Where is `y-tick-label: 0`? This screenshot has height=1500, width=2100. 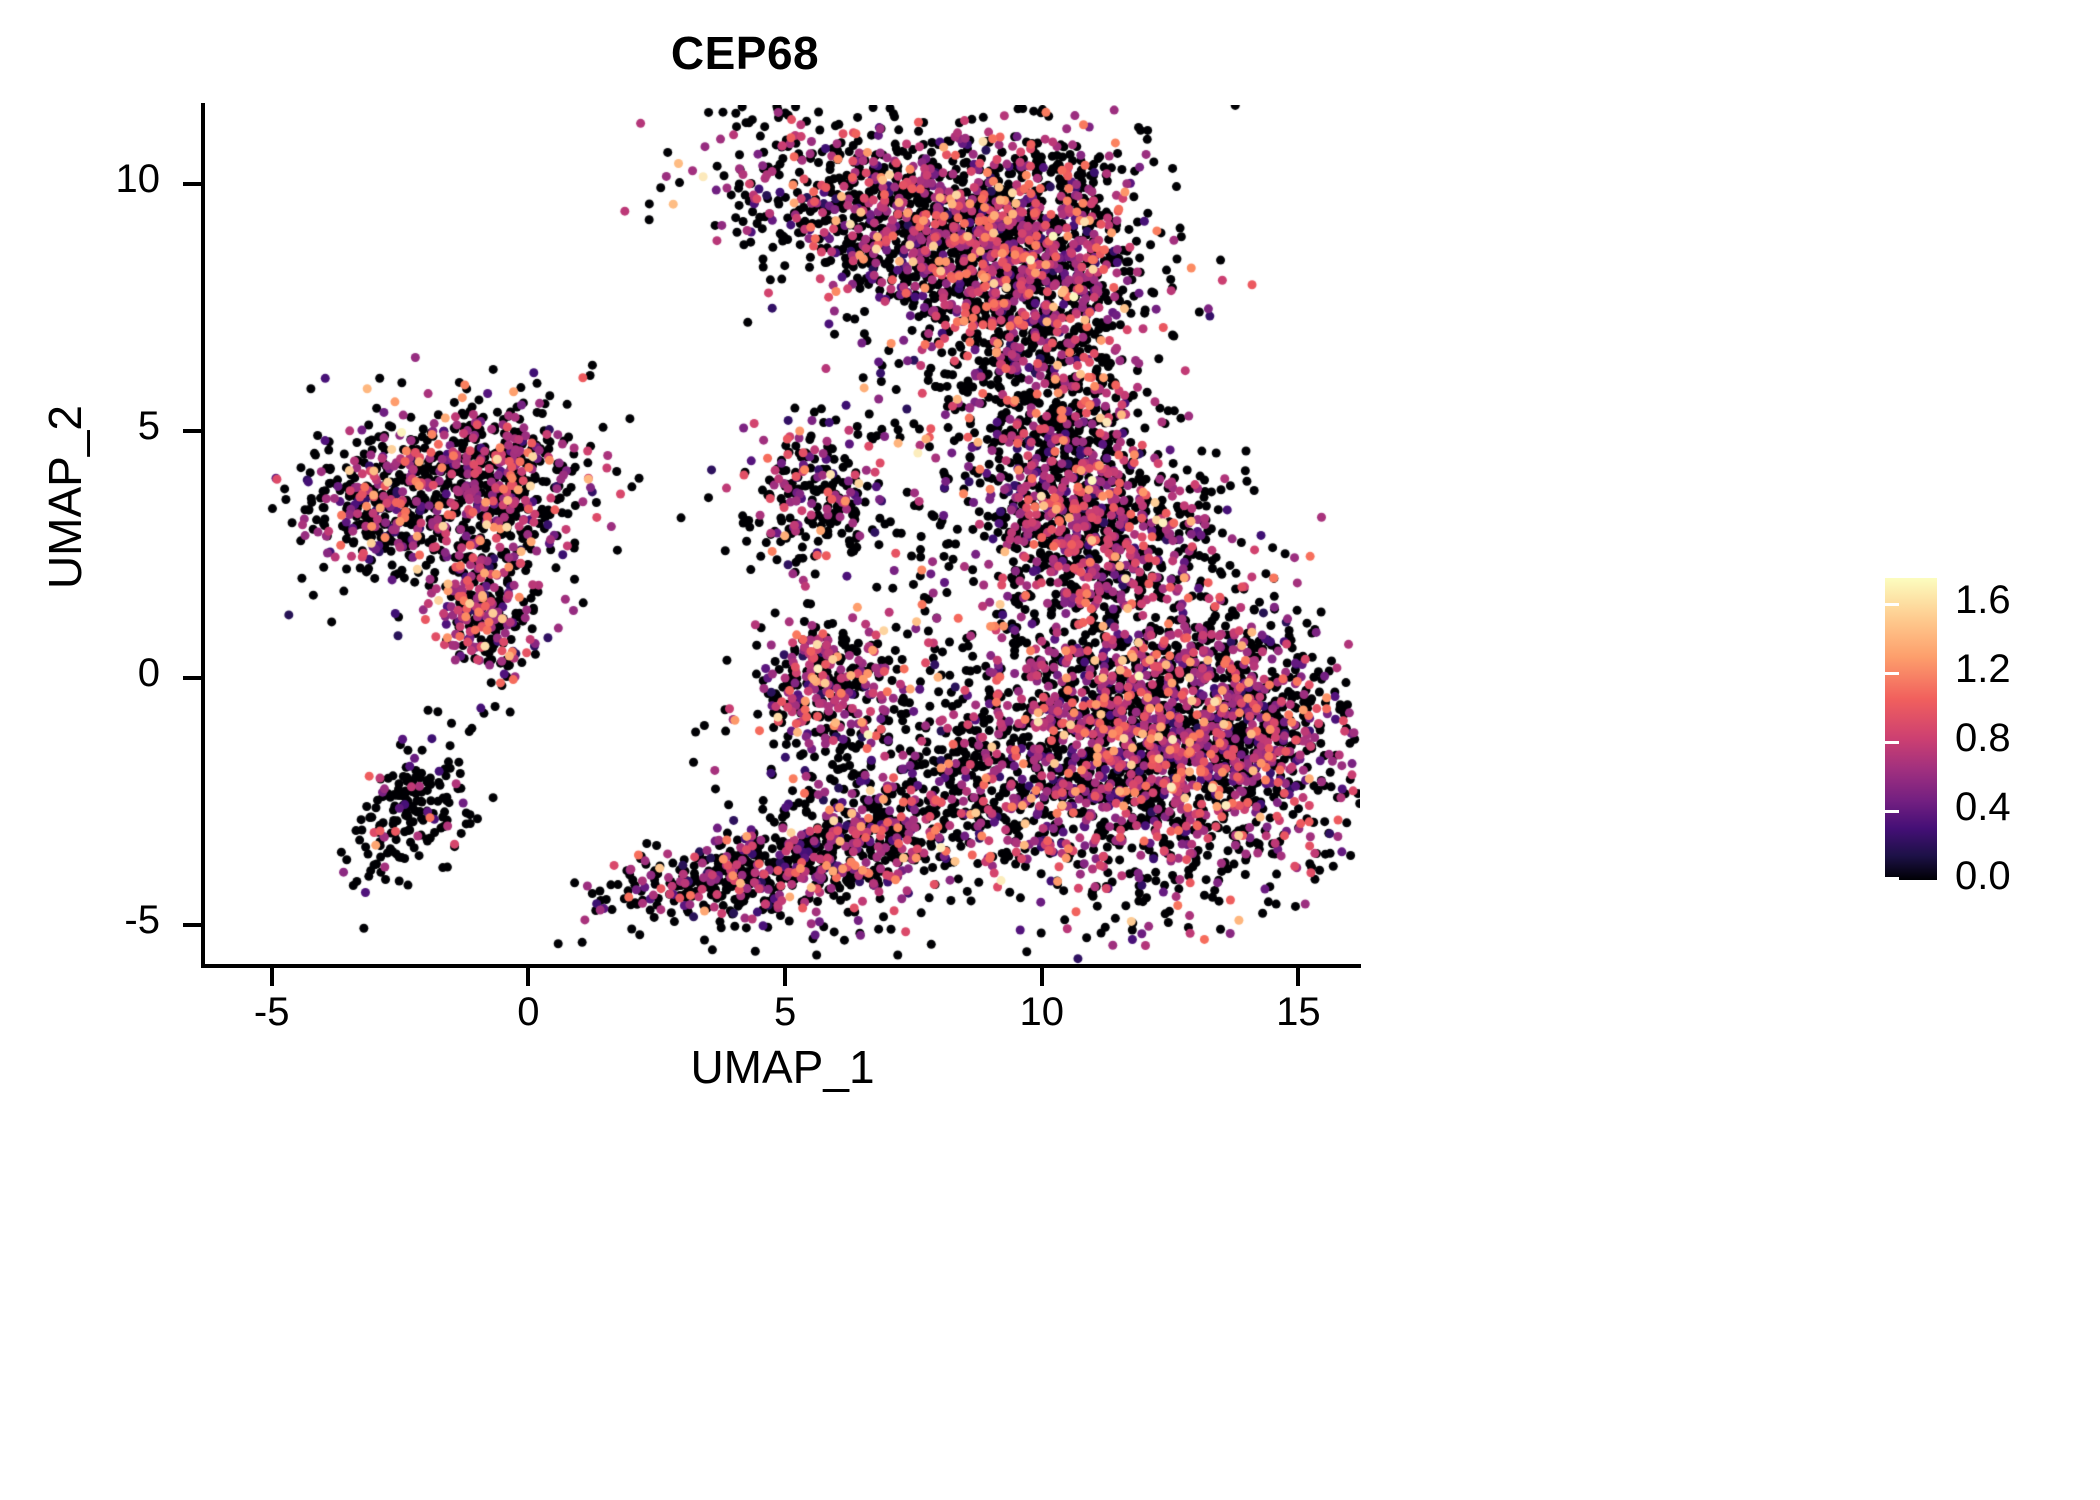 y-tick-label: 0 is located at coordinates (148, 673).